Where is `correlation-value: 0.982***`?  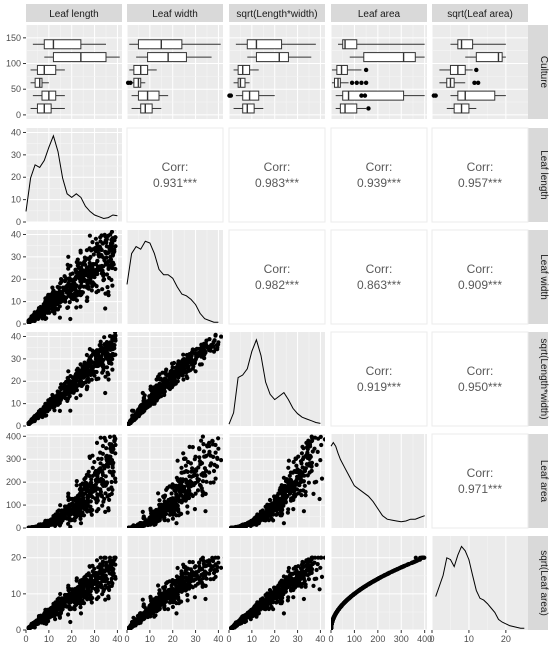
correlation-value: 0.982*** is located at coordinates (277, 285).